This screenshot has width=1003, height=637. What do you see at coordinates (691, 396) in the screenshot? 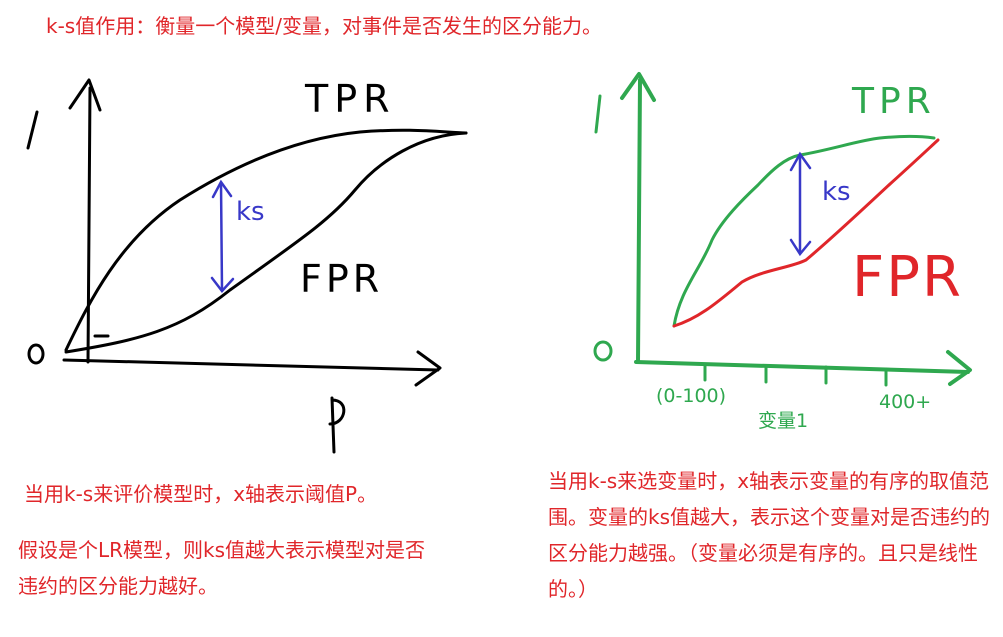
I see `right-x-start-label: (0-100)` at bounding box center [691, 396].